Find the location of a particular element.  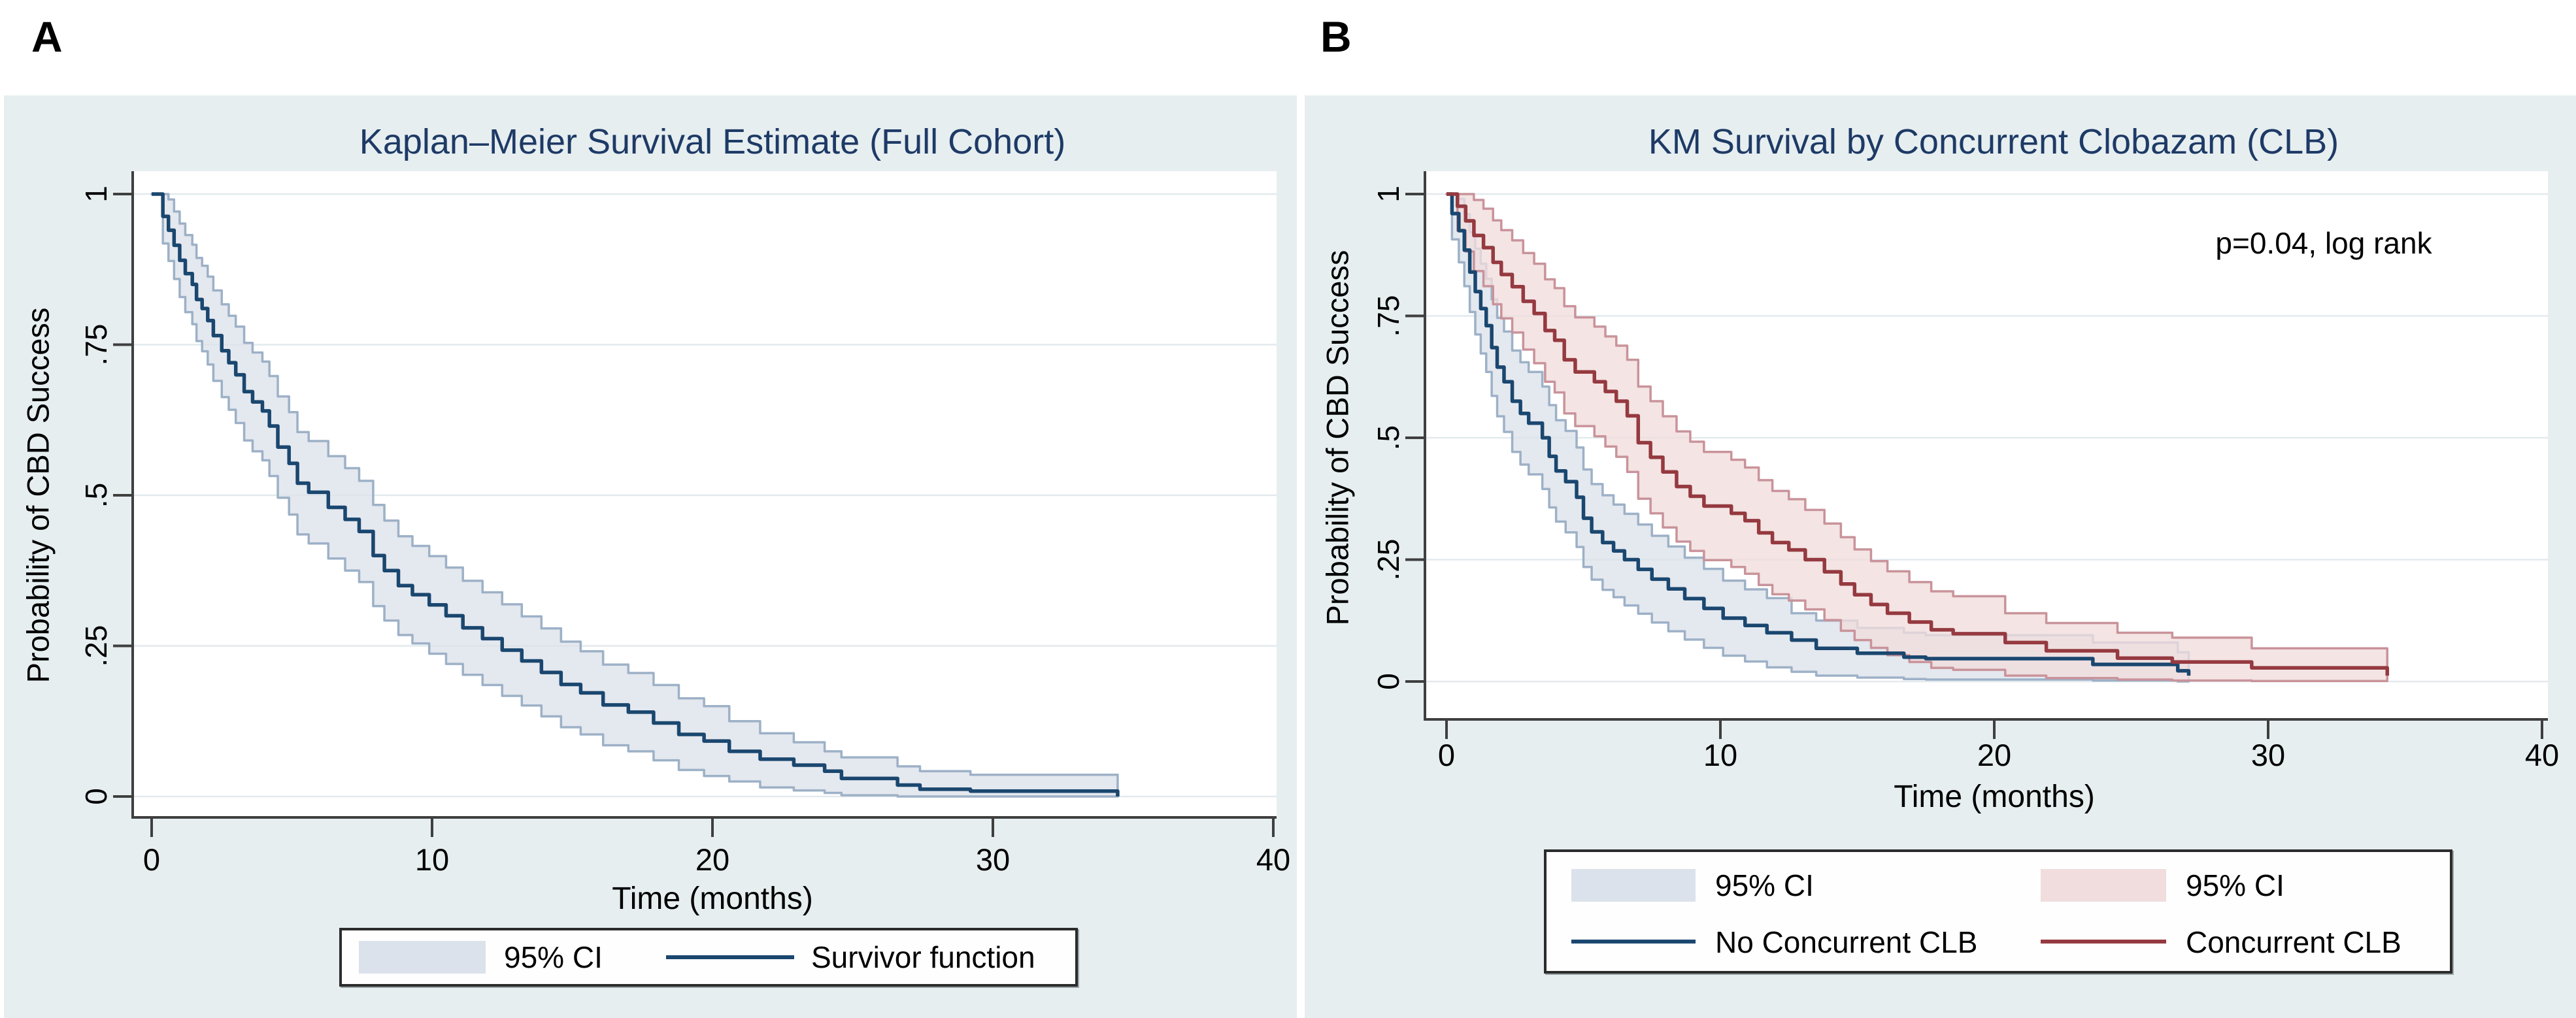

panel-a-y-axis-title: Probability of CBD Success is located at coordinates (38, 495).